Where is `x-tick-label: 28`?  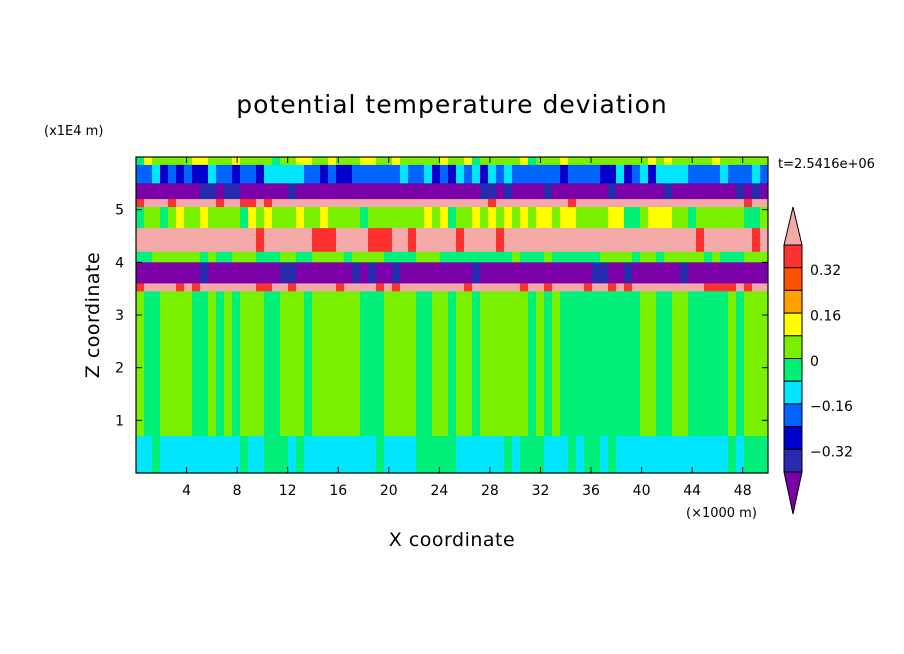 x-tick-label: 28 is located at coordinates (490, 491).